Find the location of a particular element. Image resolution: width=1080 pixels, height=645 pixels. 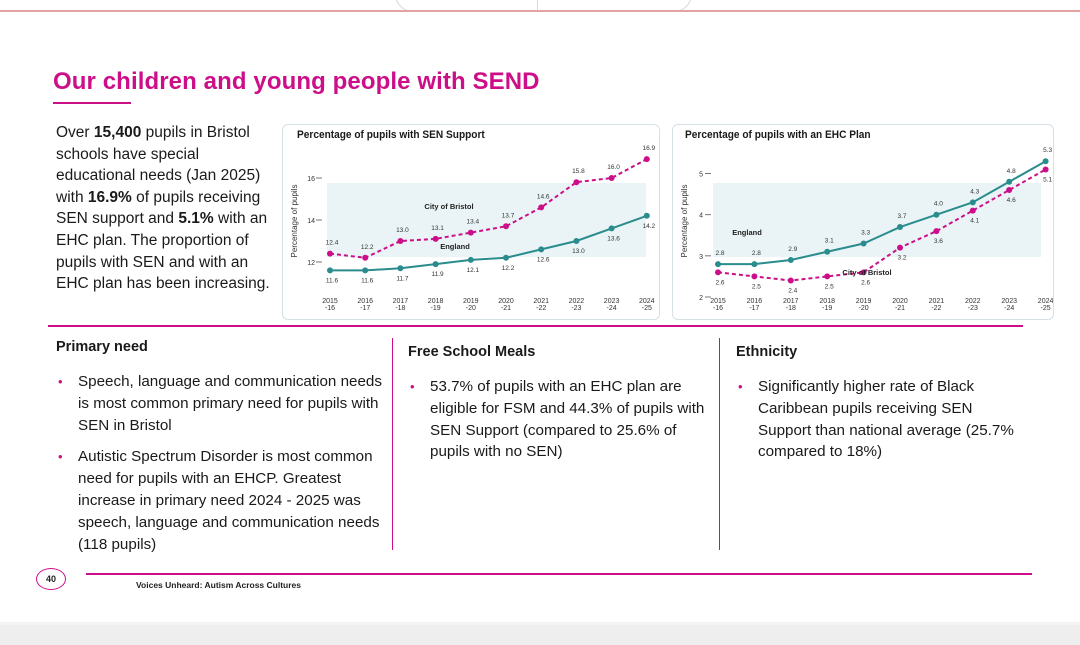

data-label: 13.4 is located at coordinates (472, 222).